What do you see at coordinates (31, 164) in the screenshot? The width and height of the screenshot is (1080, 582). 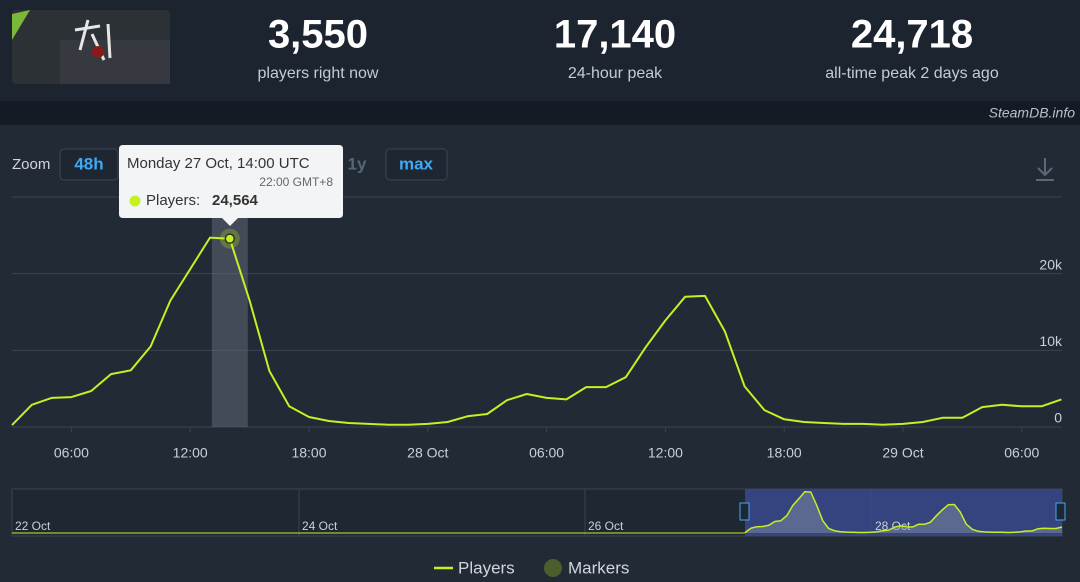 I see `zoom-label: Zoom` at bounding box center [31, 164].